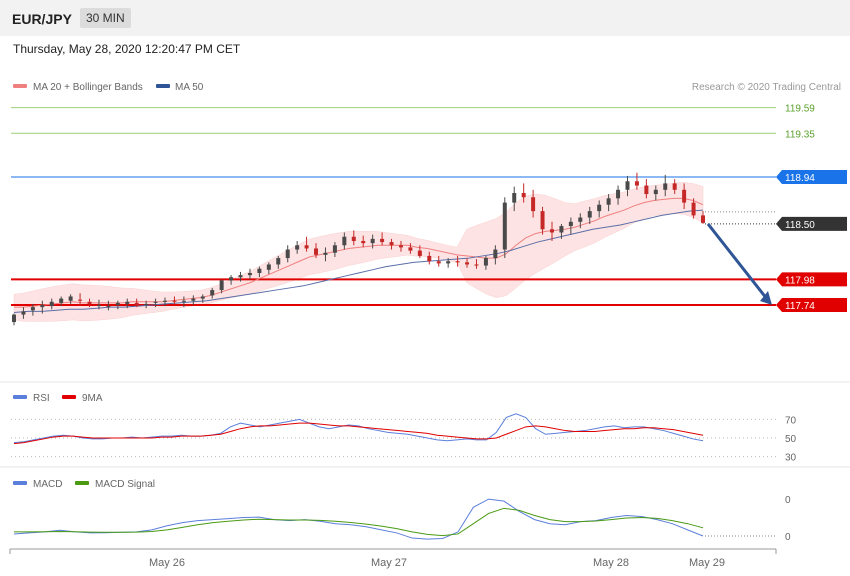  I want to click on x-axis: May 26 May 27 May 28 May 29, so click(393, 559).